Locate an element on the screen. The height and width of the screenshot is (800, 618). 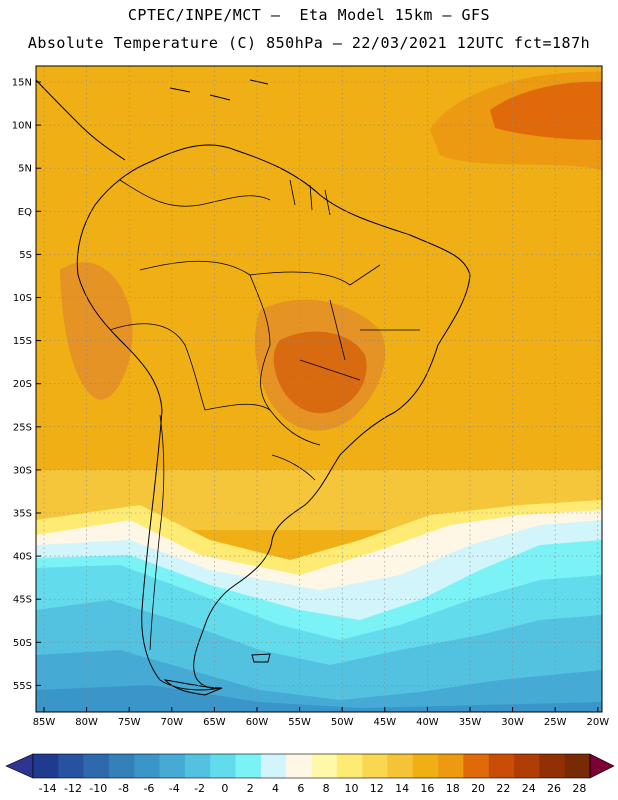
tierra-del-fuego is located at coordinates (193, 687).